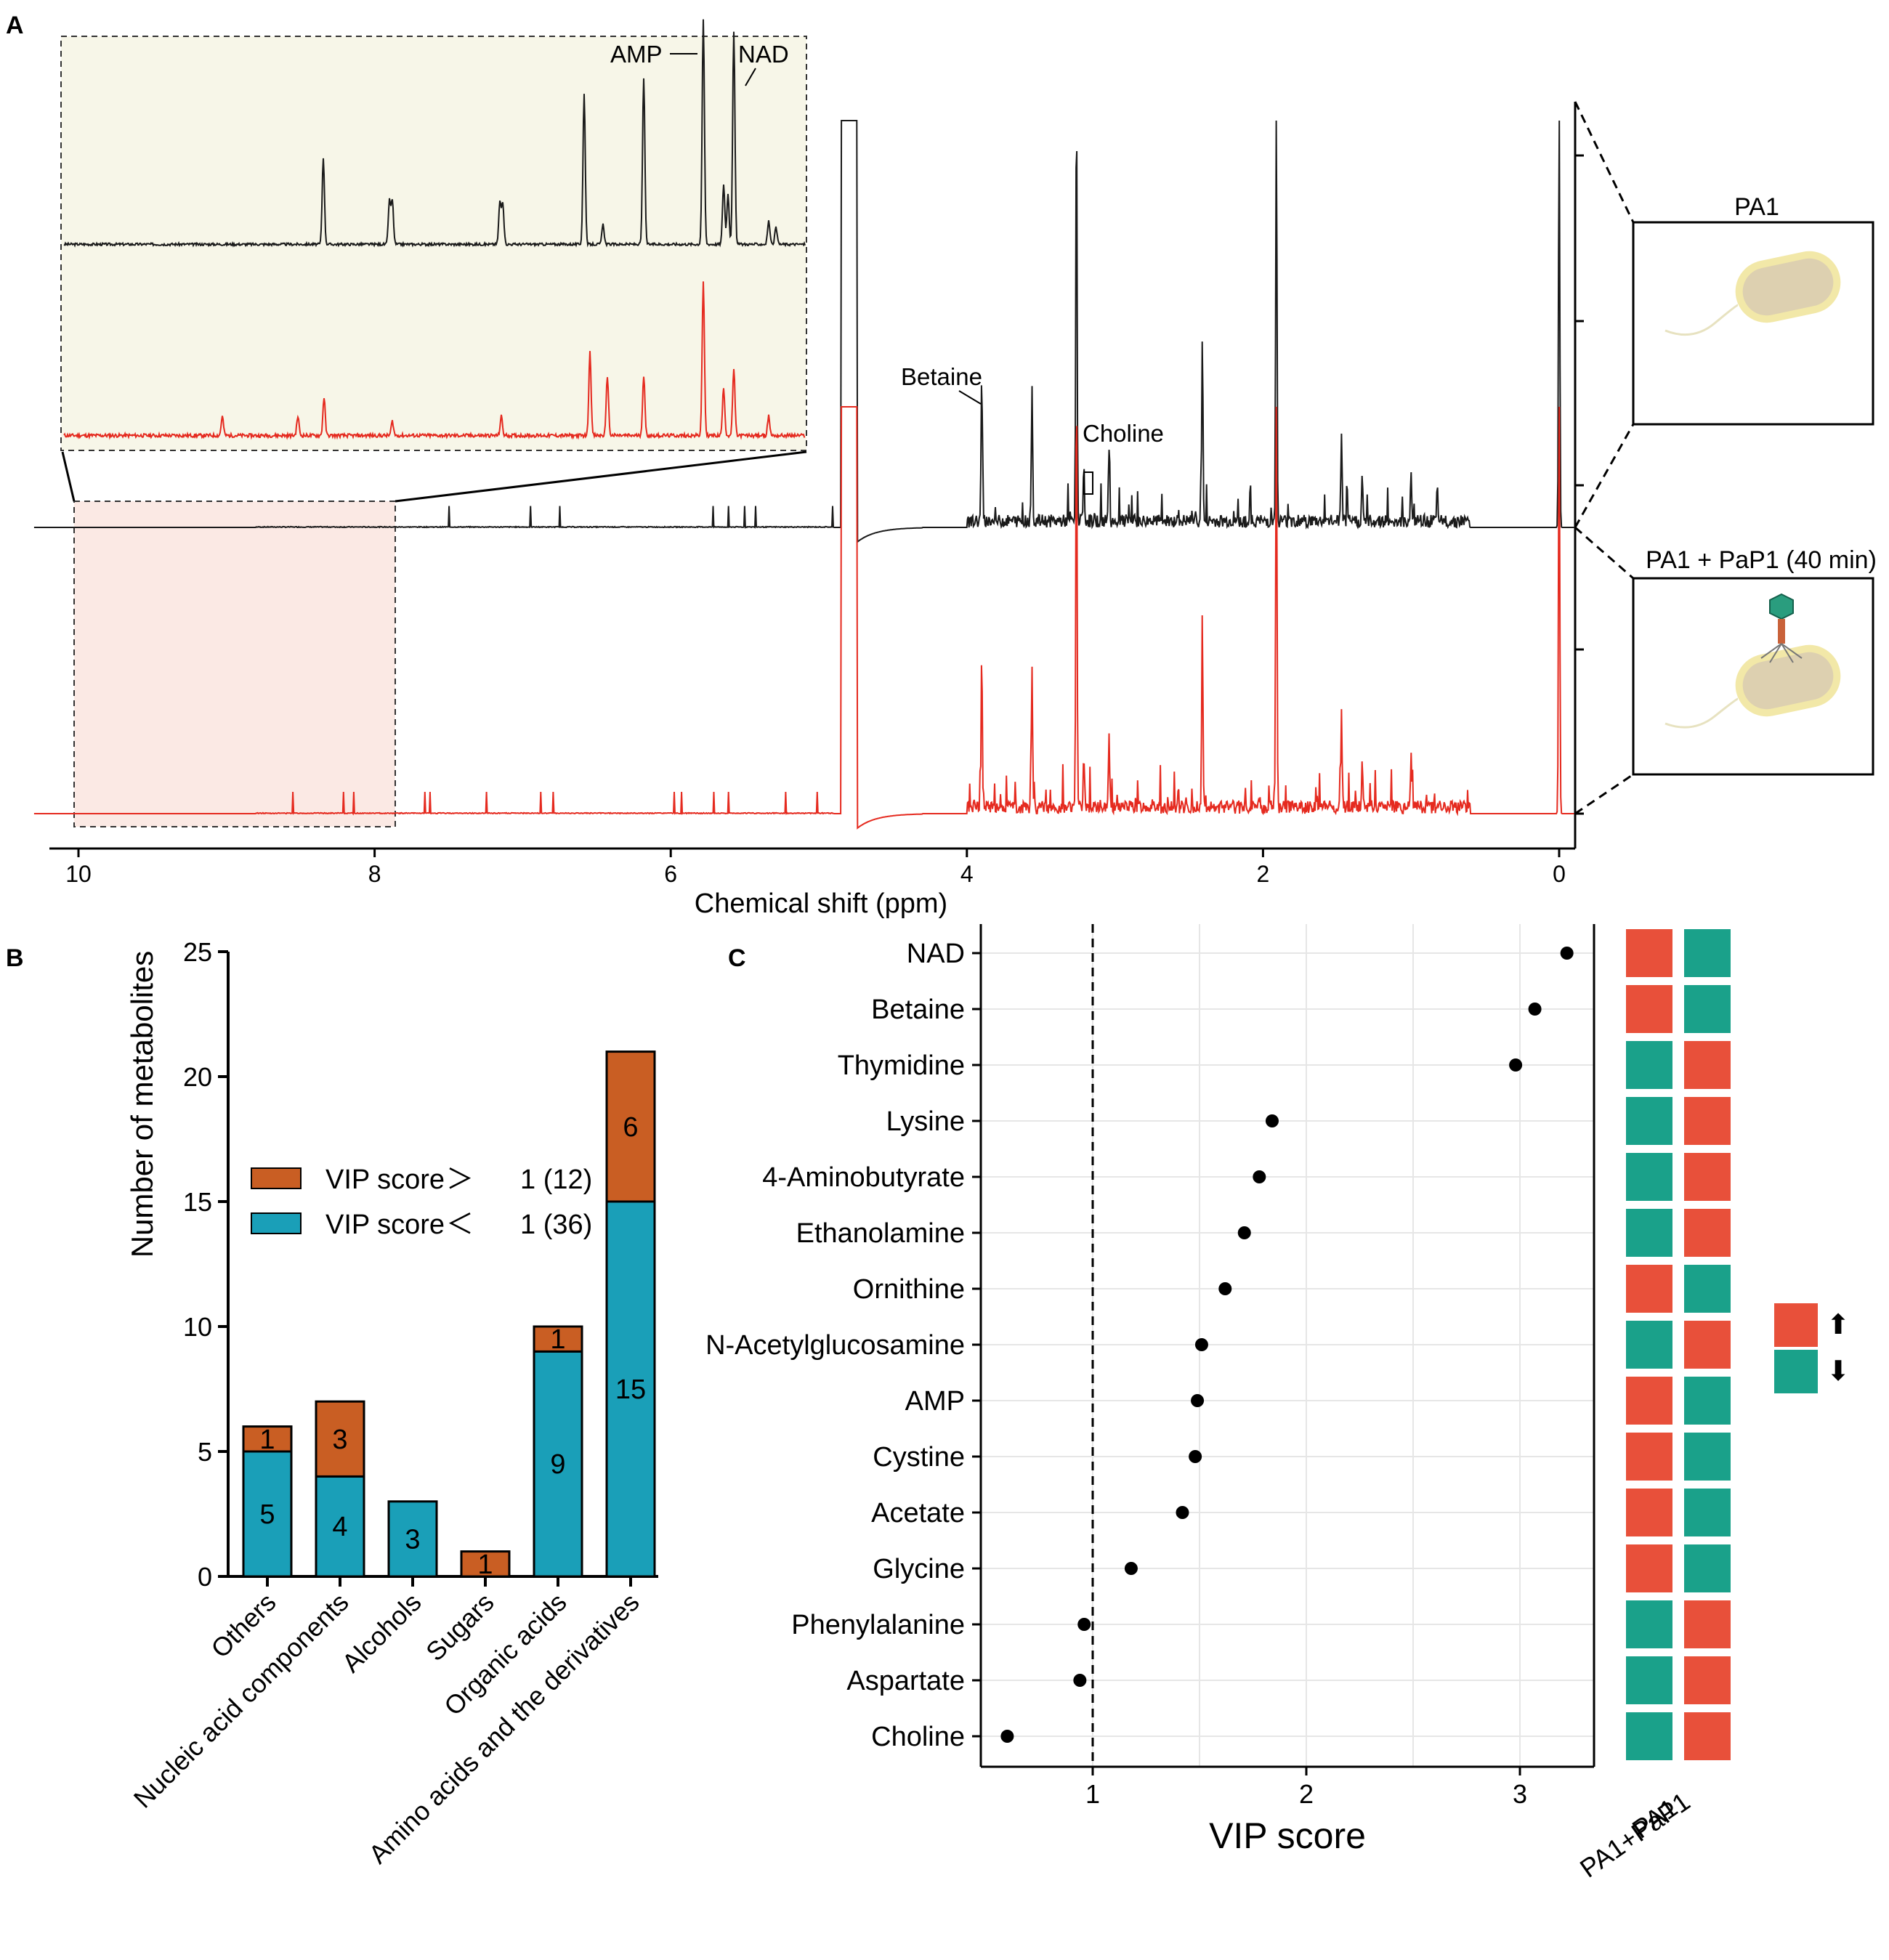  I want to click on bar-label-low: 15, so click(630, 1389).